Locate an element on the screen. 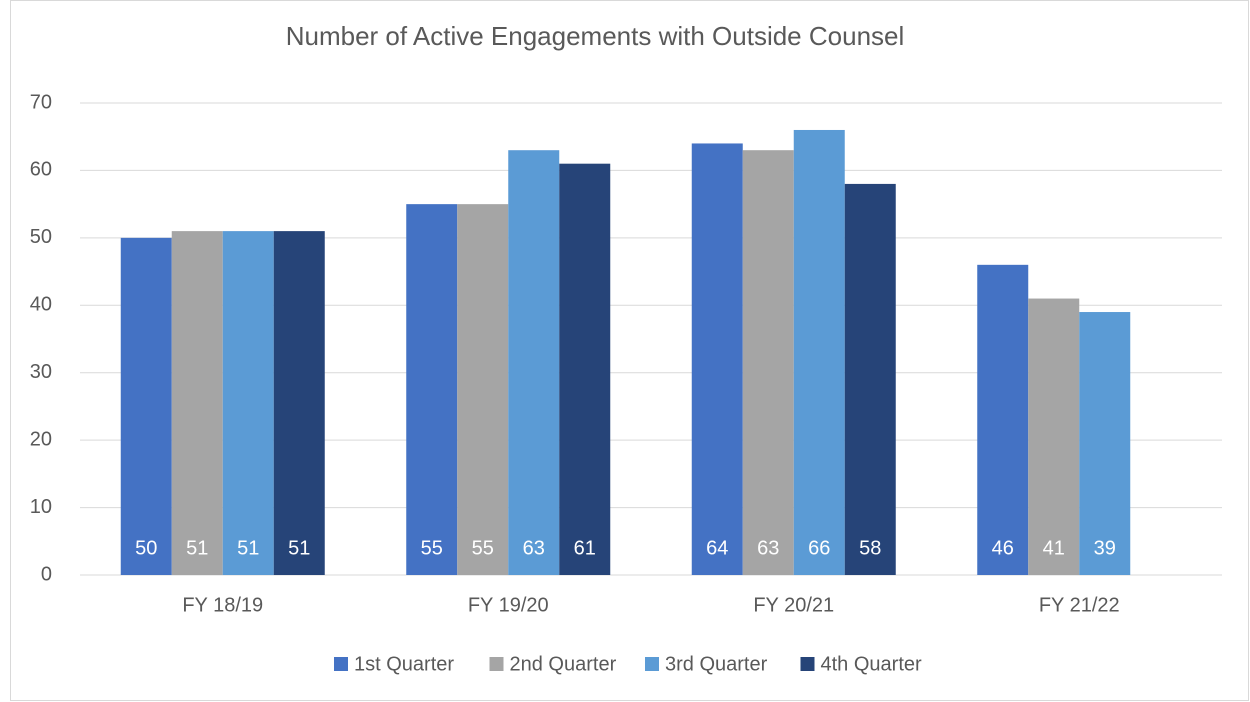 This screenshot has width=1250, height=702. data-label: 64 is located at coordinates (717, 548).